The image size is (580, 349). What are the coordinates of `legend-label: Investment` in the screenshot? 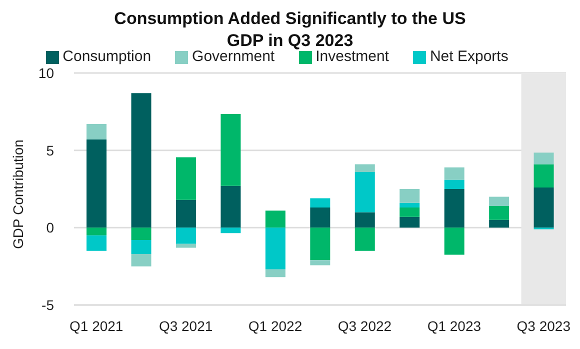 It's located at (352, 56).